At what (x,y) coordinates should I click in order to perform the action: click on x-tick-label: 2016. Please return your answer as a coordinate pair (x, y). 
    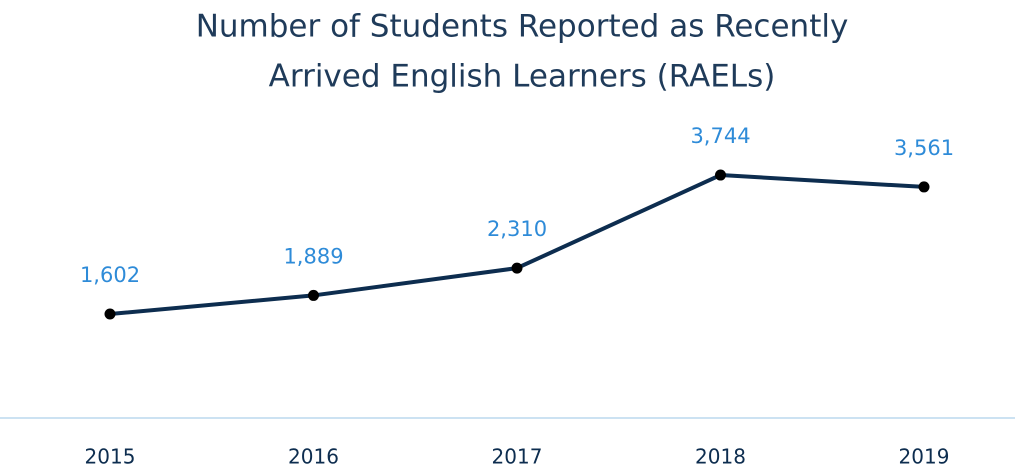
    Looking at the image, I should click on (313, 457).